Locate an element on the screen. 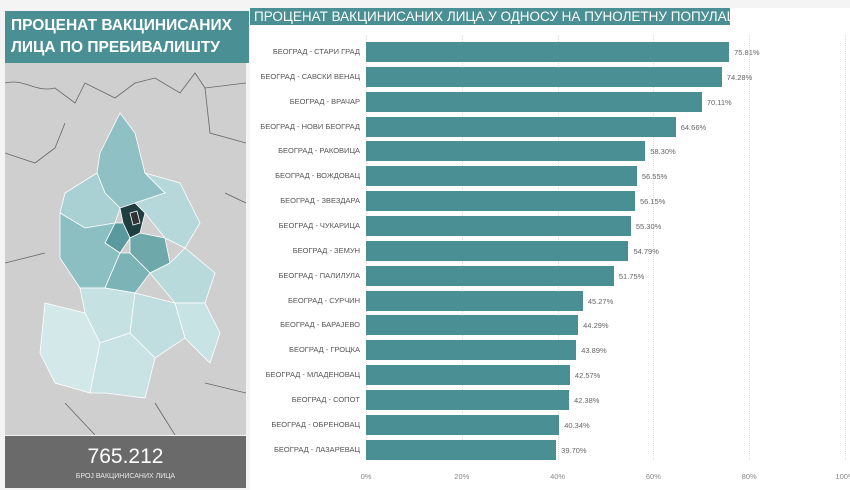  map-title-line2: ЛИЦА ПО ПРЕБИВАЛИШТУ is located at coordinates (115, 47).